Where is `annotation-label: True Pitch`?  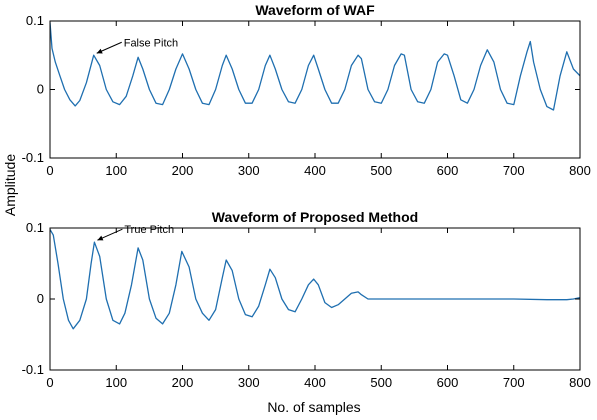
annotation-label: True Pitch is located at coordinates (149, 230).